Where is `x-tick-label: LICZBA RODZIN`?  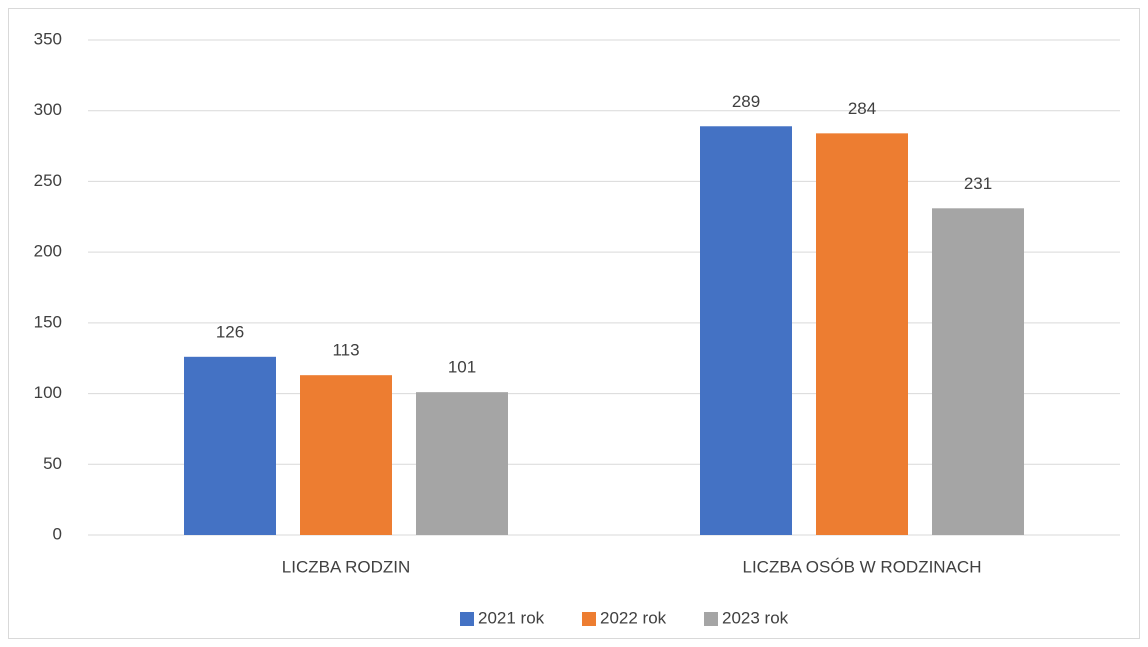 x-tick-label: LICZBA RODZIN is located at coordinates (346, 566).